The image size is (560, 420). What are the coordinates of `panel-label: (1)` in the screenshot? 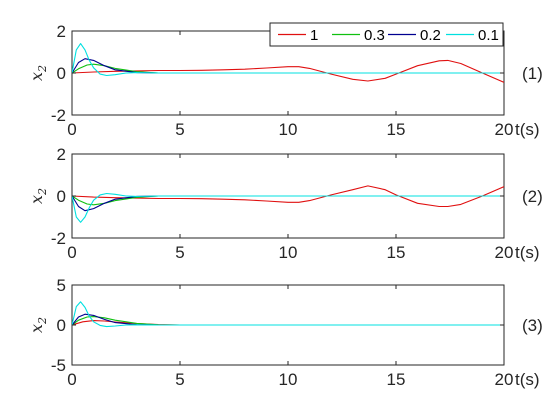 It's located at (532, 73).